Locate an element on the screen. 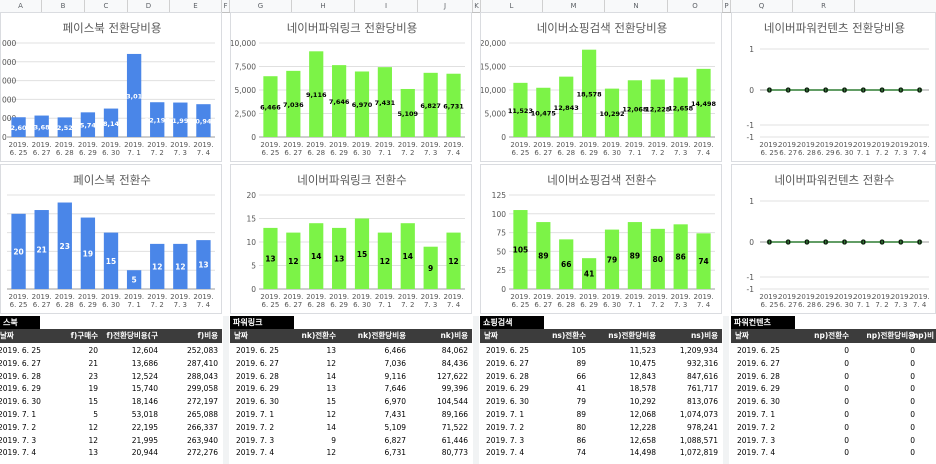 The image size is (936, 464). table-cell: 6,827 is located at coordinates (395, 440).